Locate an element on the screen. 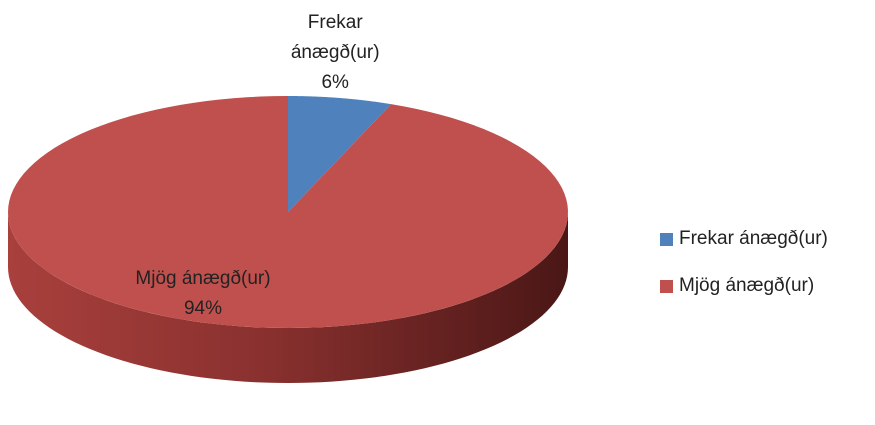 This screenshot has height=425, width=875. data-label: Mjög ánægð(ur) 94% is located at coordinates (203, 294).